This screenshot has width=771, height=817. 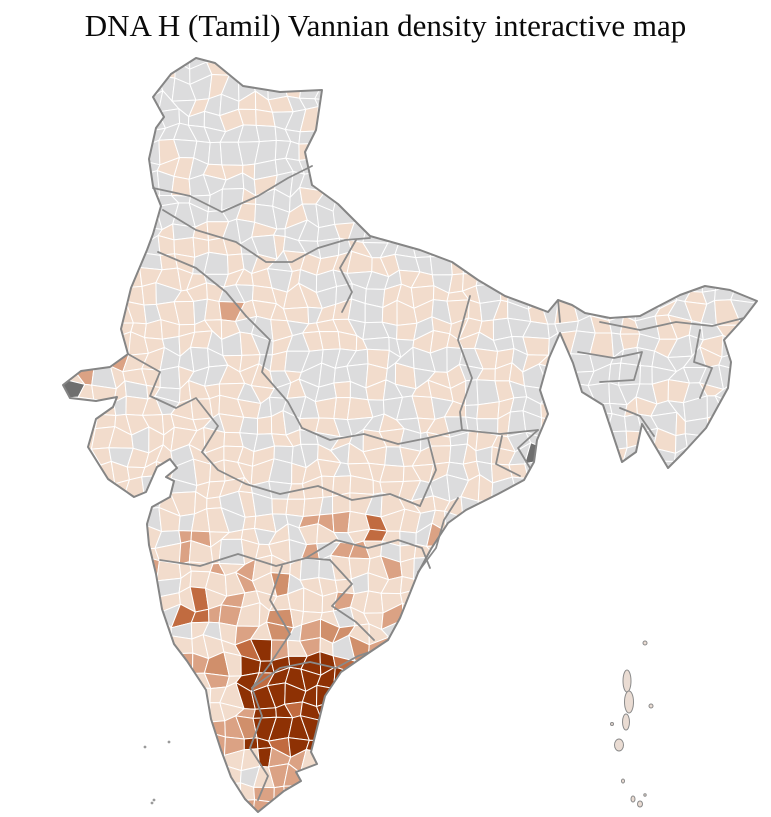 What do you see at coordinates (157, 772) in the screenshot?
I see `lakshadweep-islands` at bounding box center [157, 772].